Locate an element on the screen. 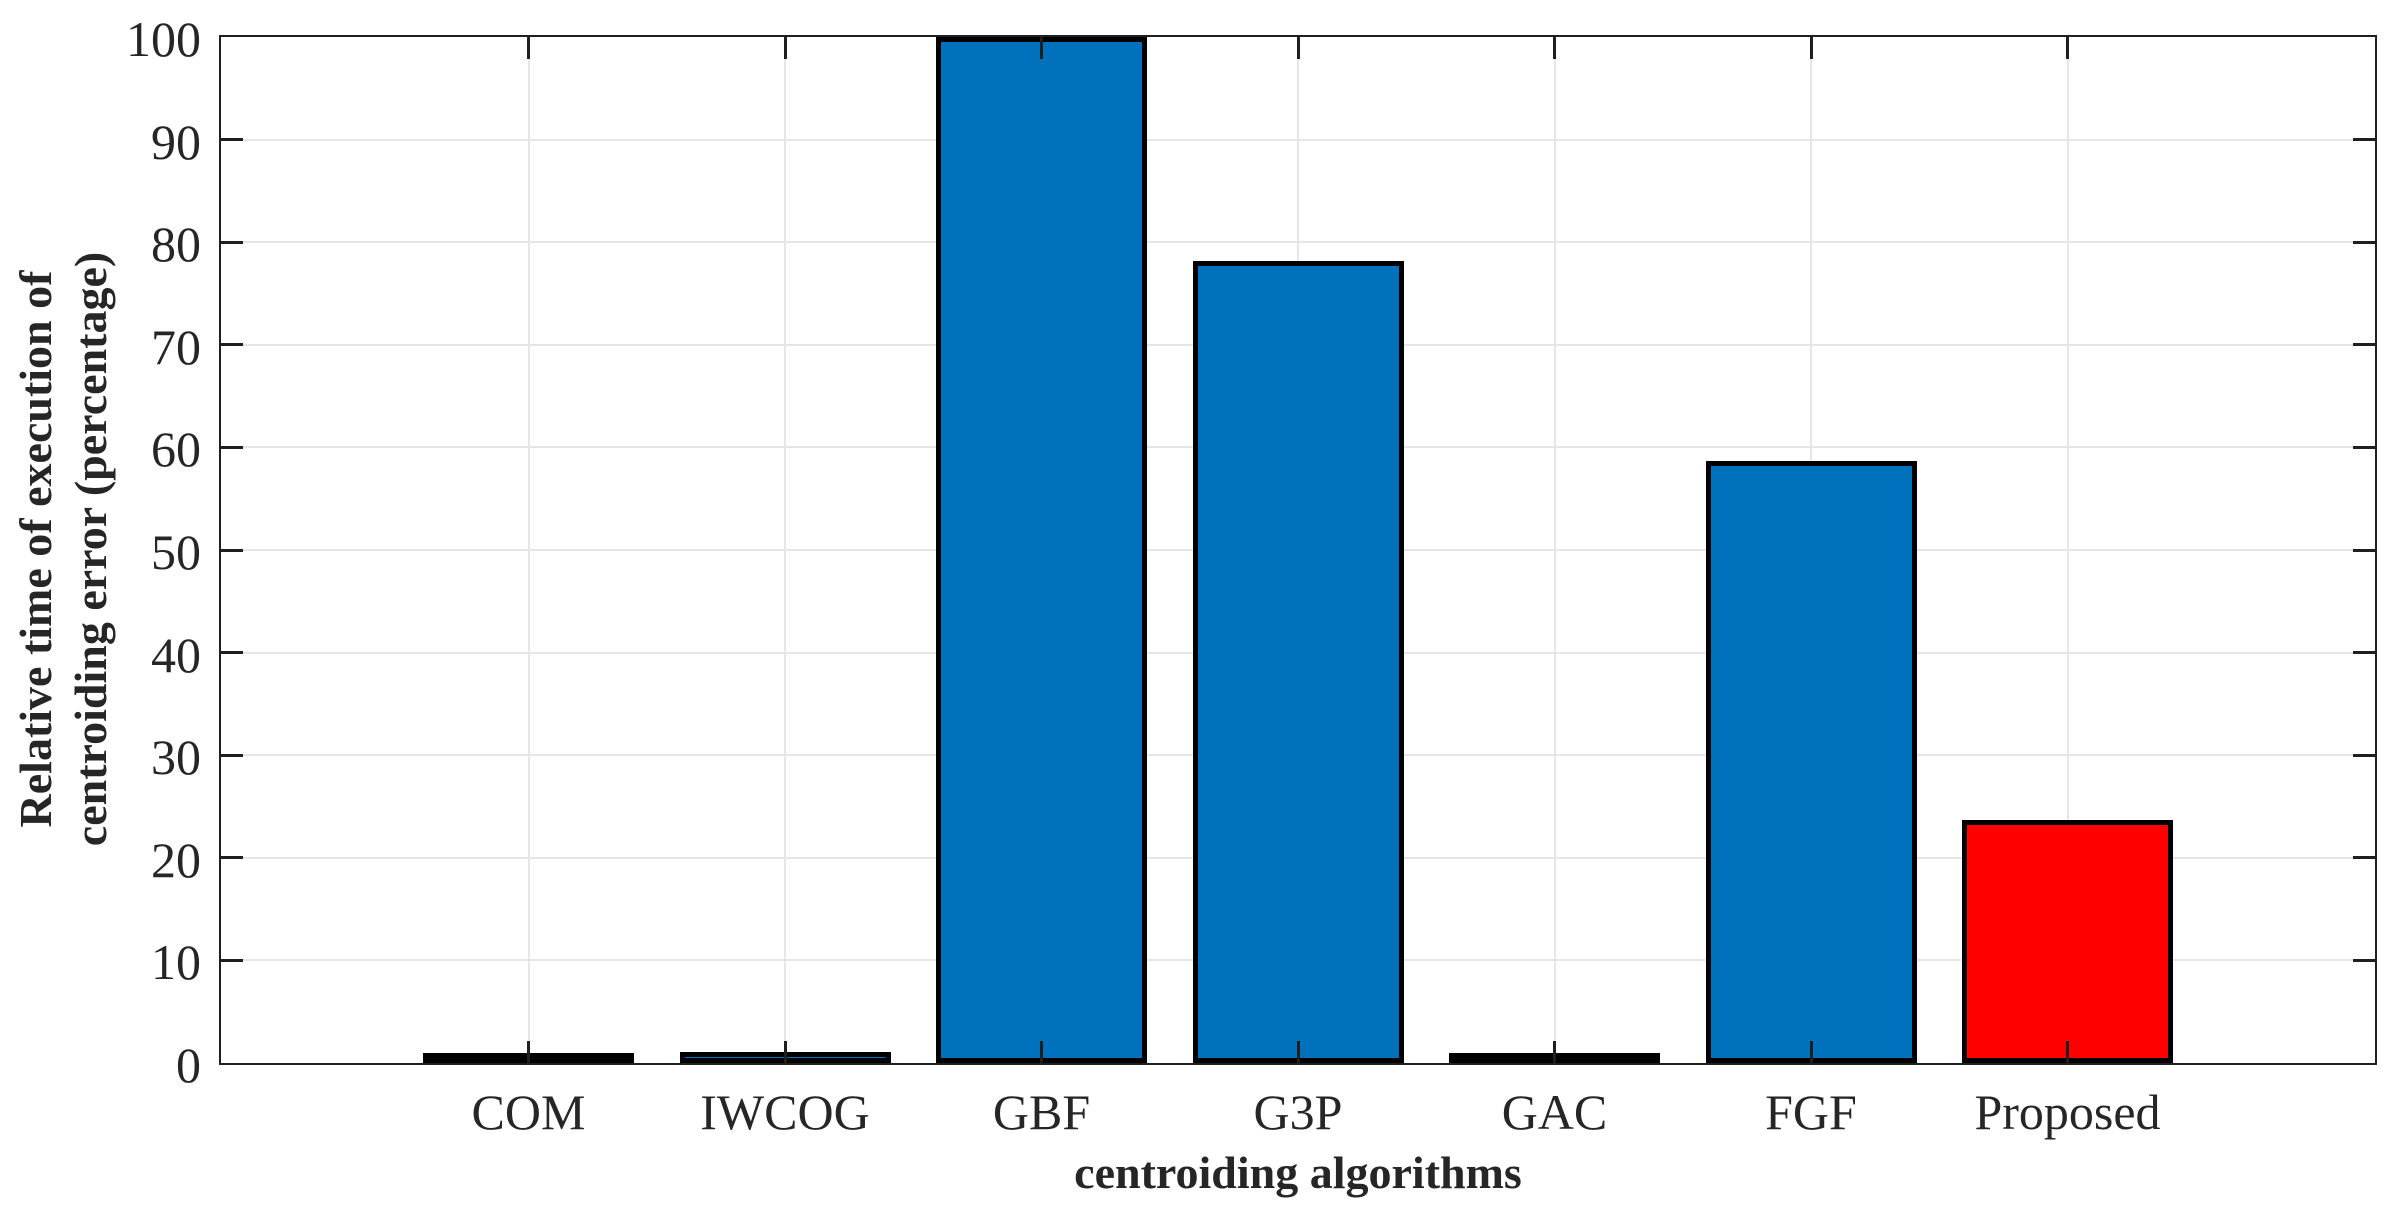 This screenshot has height=1214, width=2405. y-tick-label-50: 50 is located at coordinates (176, 552).